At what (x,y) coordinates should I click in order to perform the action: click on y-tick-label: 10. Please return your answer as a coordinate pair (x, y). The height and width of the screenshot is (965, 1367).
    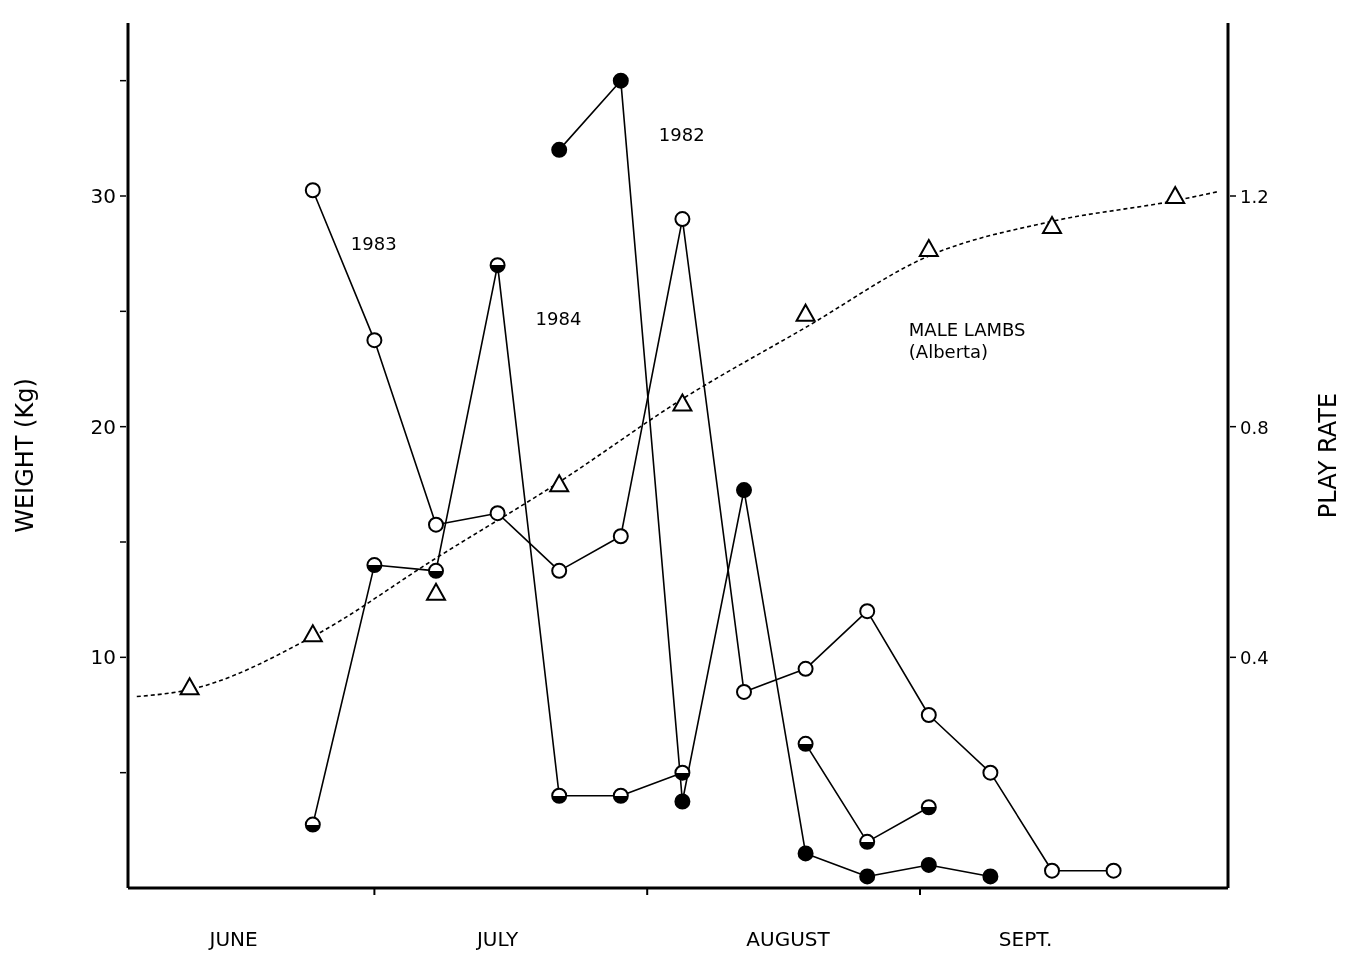
    Looking at the image, I should click on (103, 657).